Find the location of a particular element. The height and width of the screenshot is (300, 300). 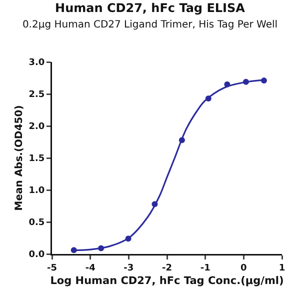

x-tick-label: -5 is located at coordinates (52, 268).